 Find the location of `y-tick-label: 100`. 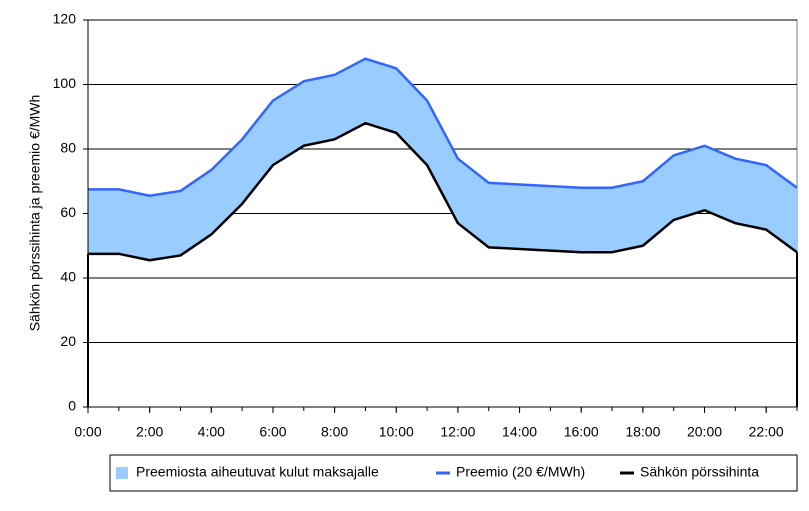

y-tick-label: 100 is located at coordinates (65, 83).